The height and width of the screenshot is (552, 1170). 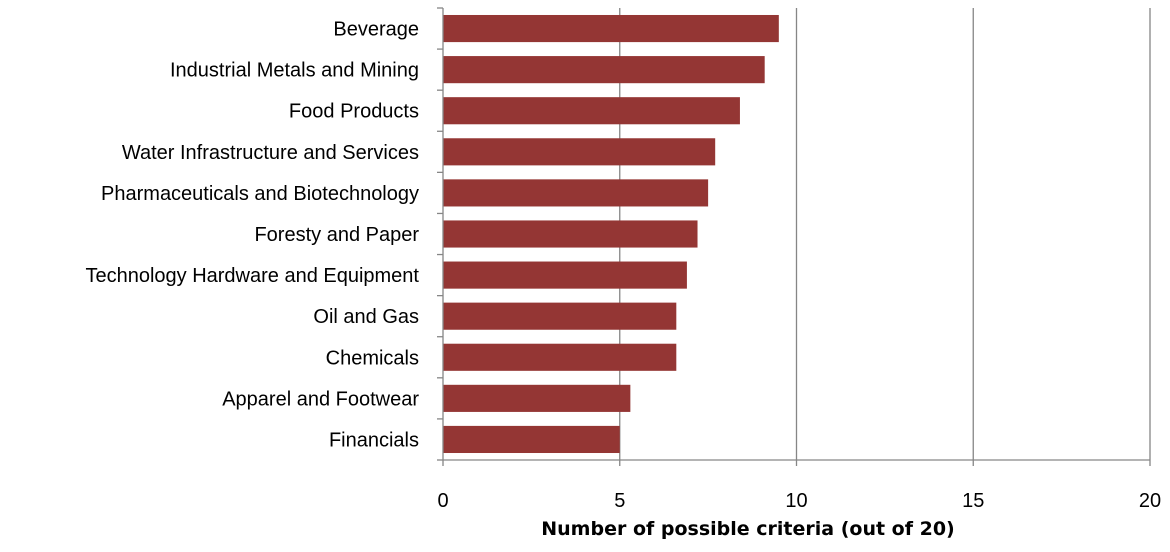 I want to click on x-tick-label: 15, so click(x=973, y=501).